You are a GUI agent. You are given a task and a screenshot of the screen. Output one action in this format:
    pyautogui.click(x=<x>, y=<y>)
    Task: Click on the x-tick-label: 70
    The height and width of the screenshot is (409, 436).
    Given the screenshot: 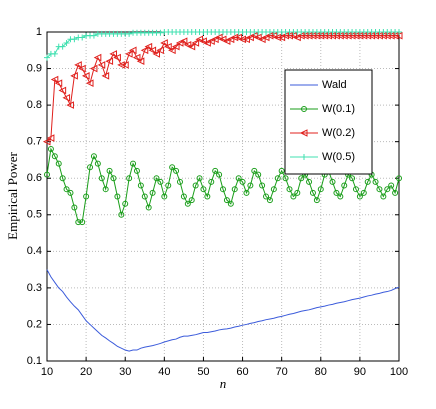 What is the action you would take?
    pyautogui.click(x=282, y=372)
    